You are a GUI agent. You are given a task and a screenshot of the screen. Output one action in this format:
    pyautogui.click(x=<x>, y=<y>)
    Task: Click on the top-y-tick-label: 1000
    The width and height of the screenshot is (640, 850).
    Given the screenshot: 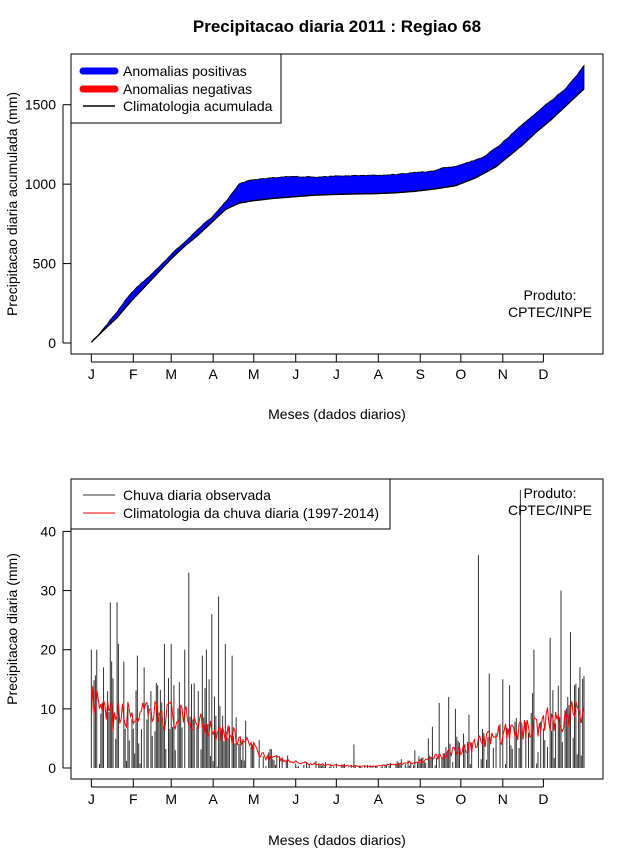 What is the action you would take?
    pyautogui.click(x=40, y=184)
    